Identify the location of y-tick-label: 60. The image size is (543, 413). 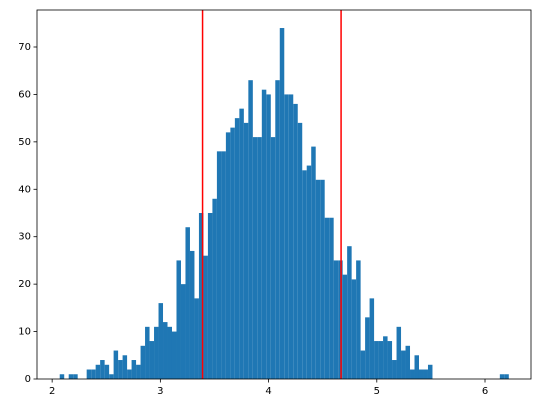
(24, 94).